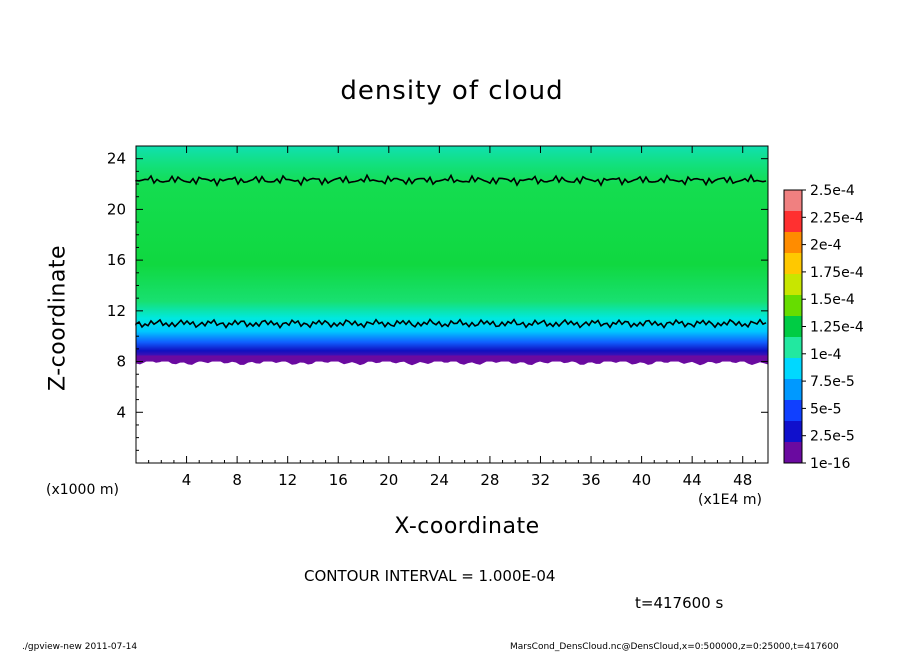 The height and width of the screenshot is (654, 904). Describe the element at coordinates (832, 437) in the screenshot. I see `colorbar-label: 2.5e-5` at that location.